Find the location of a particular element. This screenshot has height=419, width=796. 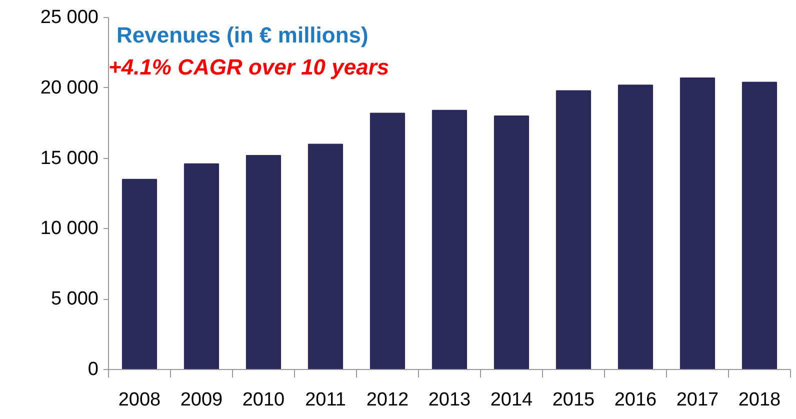

chart-title: Revenues (in € millions) is located at coordinates (242, 35).